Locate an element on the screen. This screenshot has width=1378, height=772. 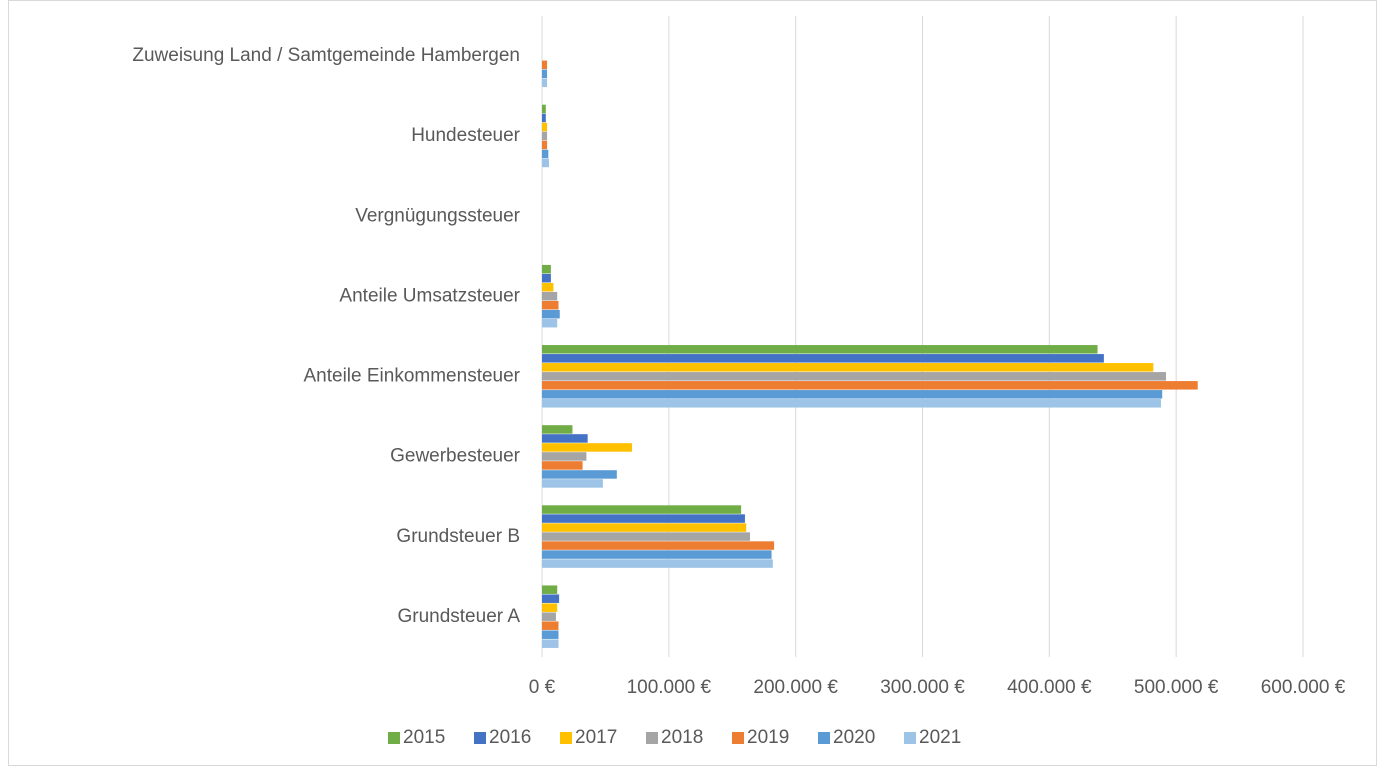
legend-label: 2016 is located at coordinates (510, 737).